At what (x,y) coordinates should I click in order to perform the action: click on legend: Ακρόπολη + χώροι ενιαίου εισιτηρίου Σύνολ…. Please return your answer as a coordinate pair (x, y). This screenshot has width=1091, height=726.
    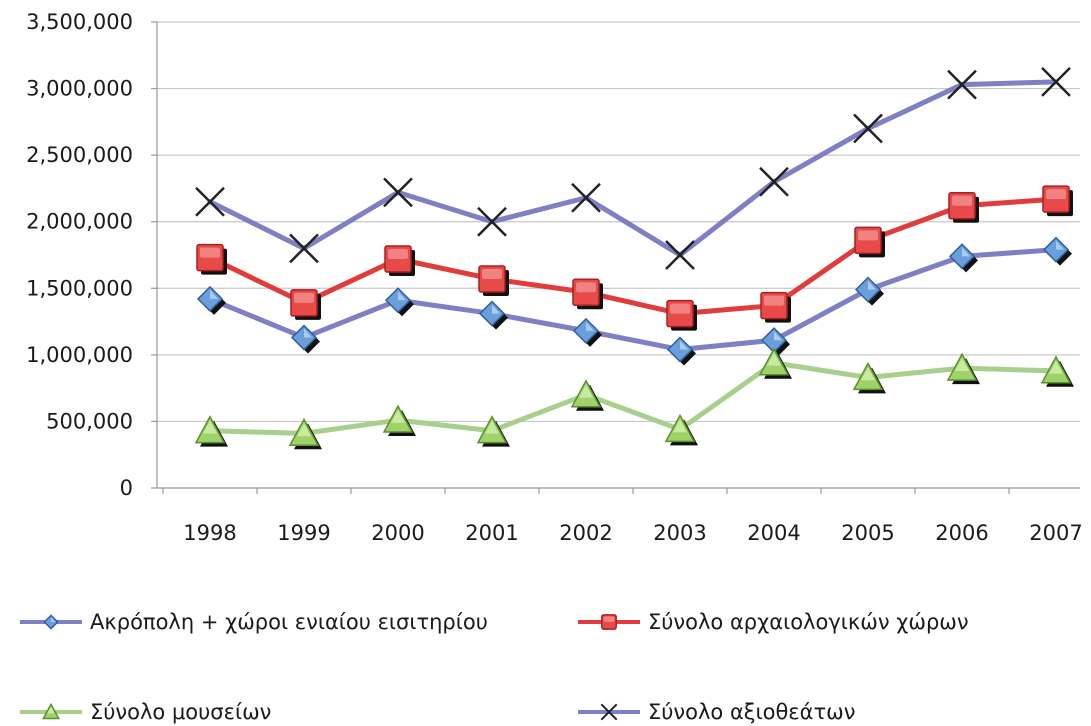
    Looking at the image, I should click on (494, 667).